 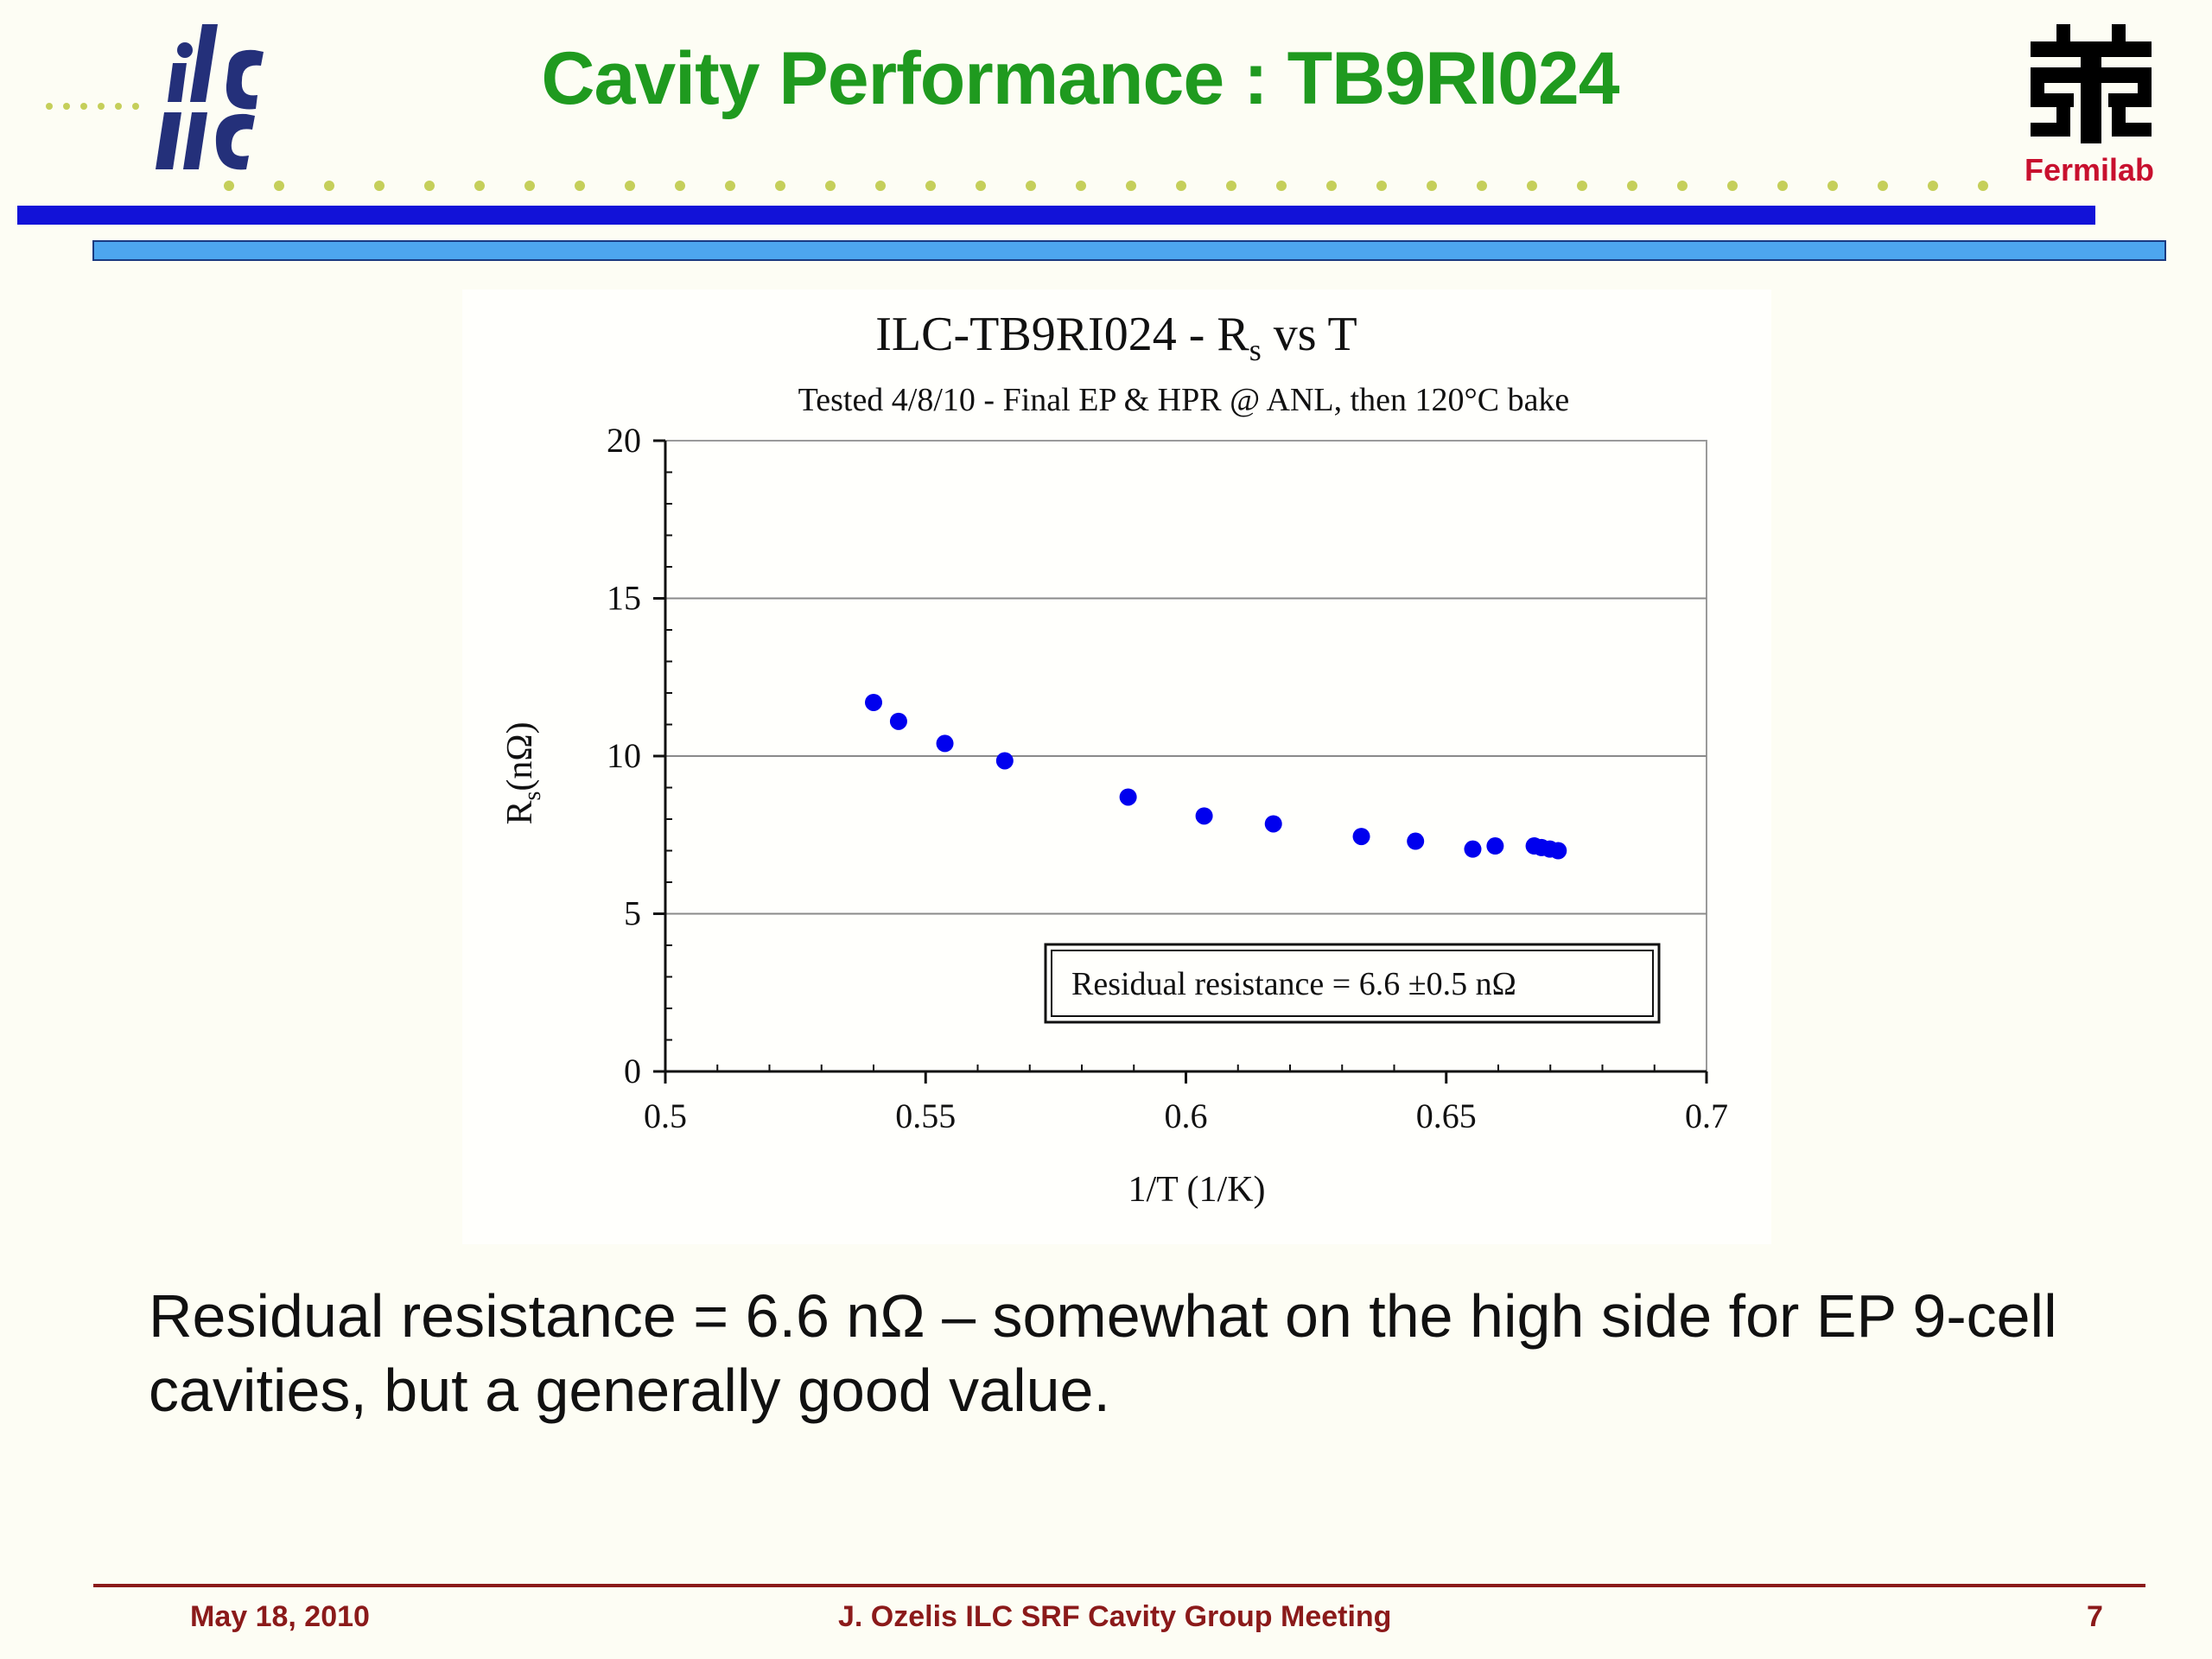 What do you see at coordinates (92, 106) in the screenshot?
I see `ilc-dots-decoration` at bounding box center [92, 106].